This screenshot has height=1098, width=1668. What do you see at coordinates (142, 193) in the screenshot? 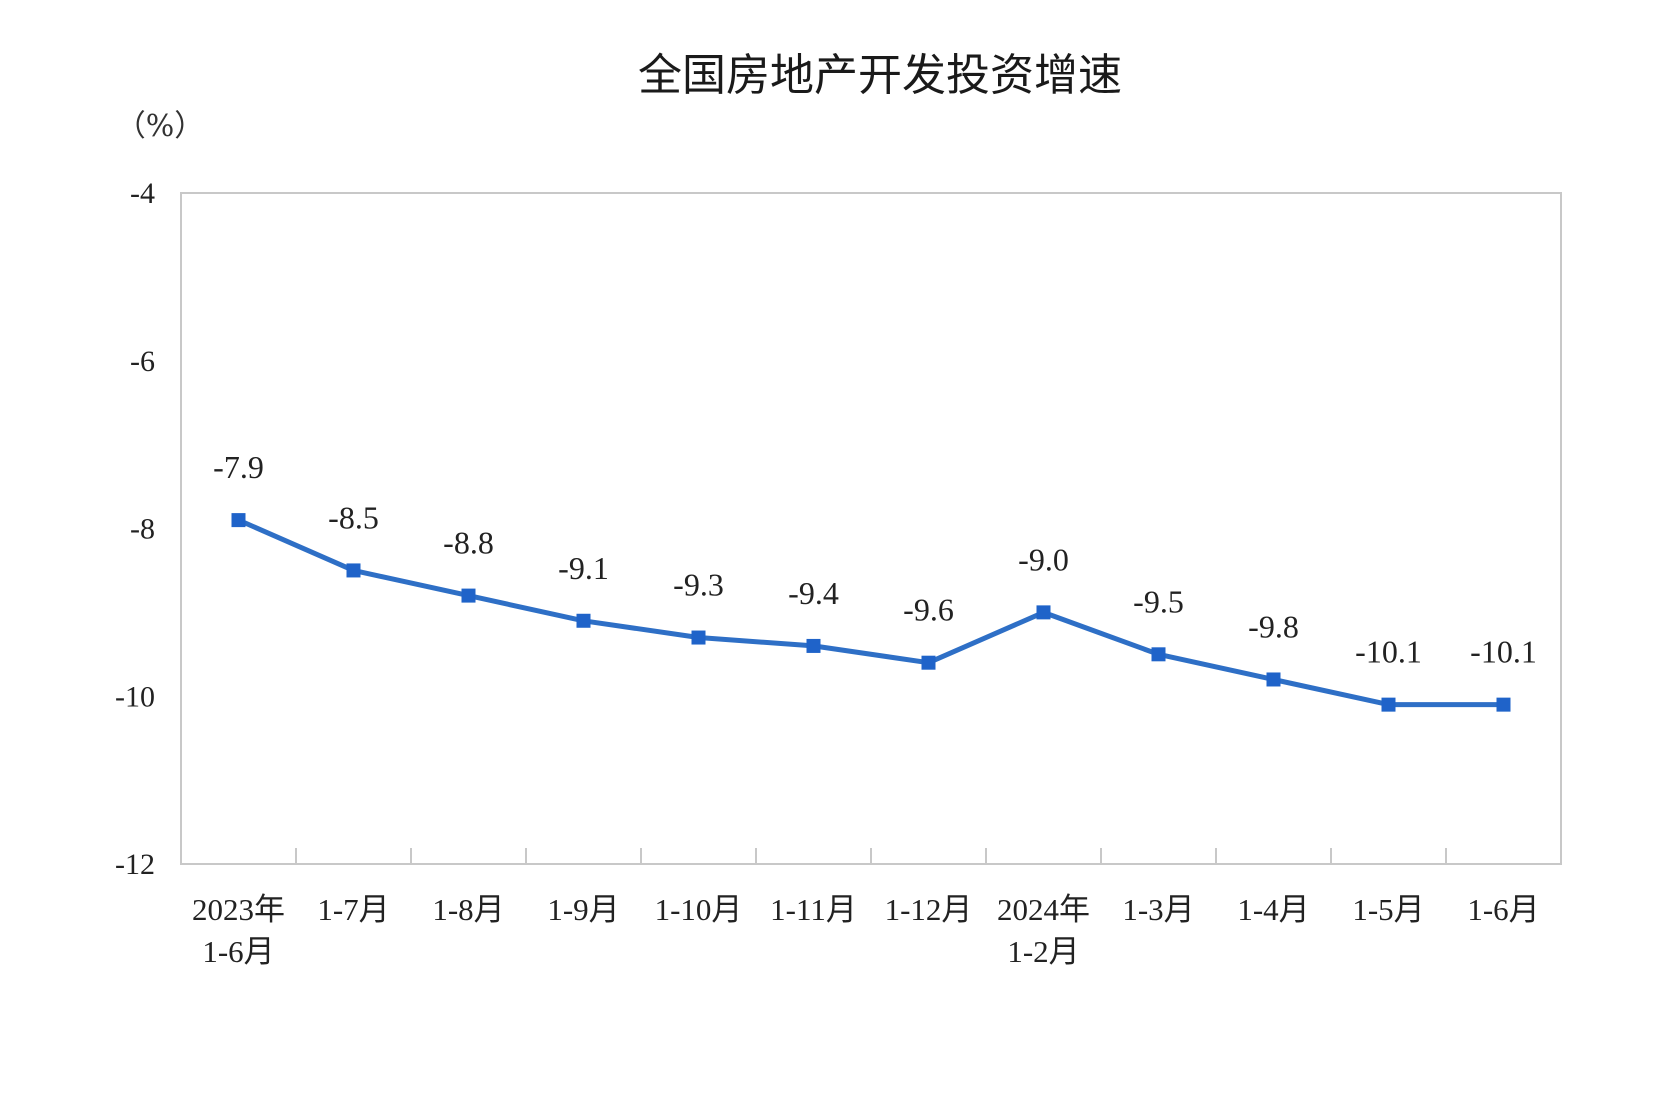
I see `y-tick-label: -4` at bounding box center [142, 193].